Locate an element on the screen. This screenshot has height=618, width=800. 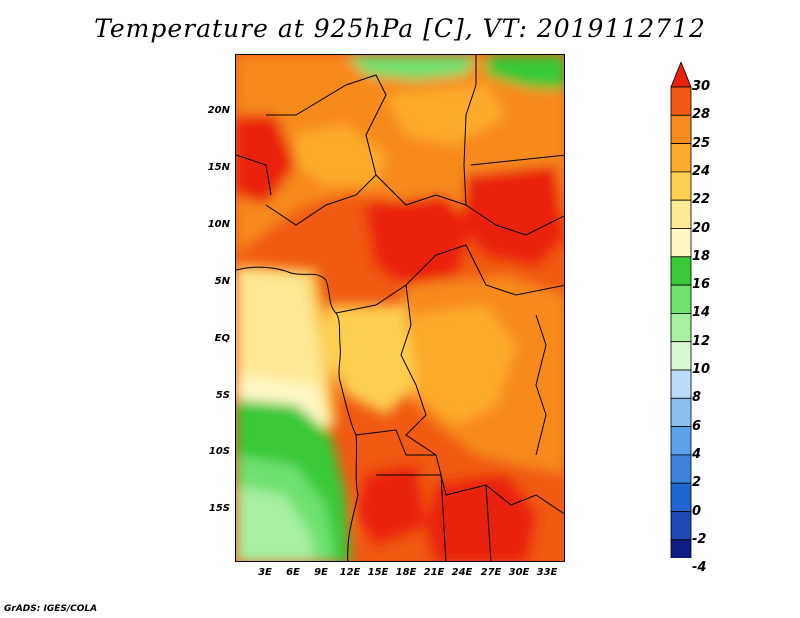
lat-label: 10N is located at coordinates (218, 224).